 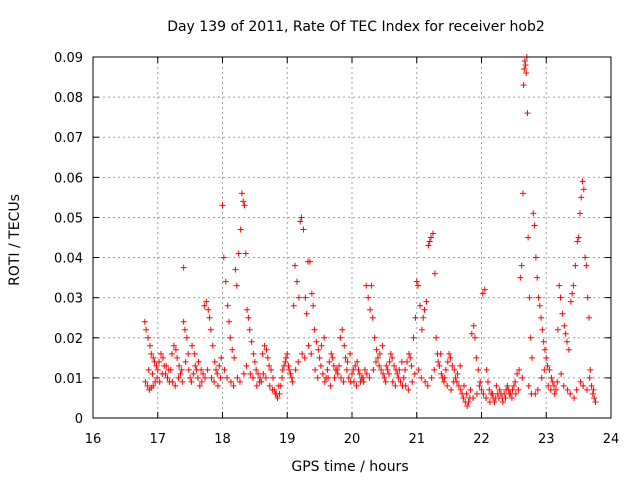 I want to click on x-tick-label: 21, so click(x=416, y=439).